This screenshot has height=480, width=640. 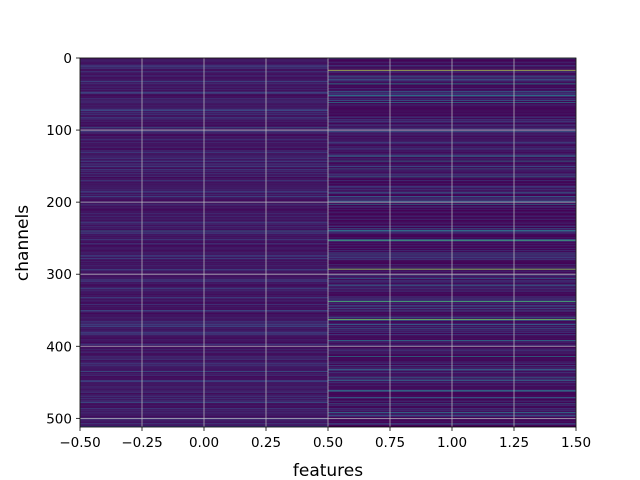 What do you see at coordinates (452, 443) in the screenshot?
I see `x-tick-label: 1.00` at bounding box center [452, 443].